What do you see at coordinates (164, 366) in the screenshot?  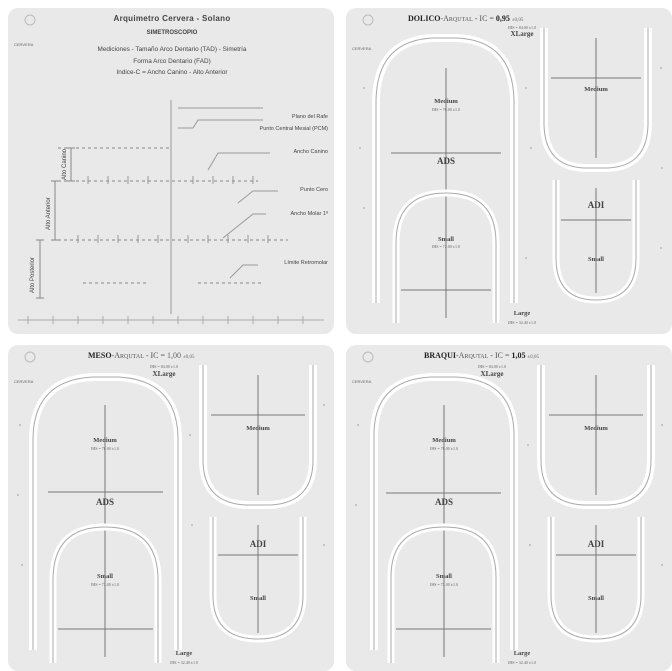 I see `meso-xlarge-sub: IHS = 84.00 ±1.0` at bounding box center [164, 366].